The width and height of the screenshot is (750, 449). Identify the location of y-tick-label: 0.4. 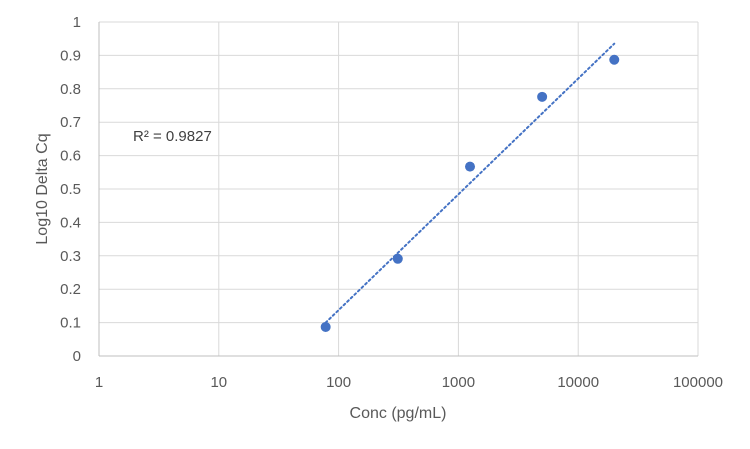
(70, 222).